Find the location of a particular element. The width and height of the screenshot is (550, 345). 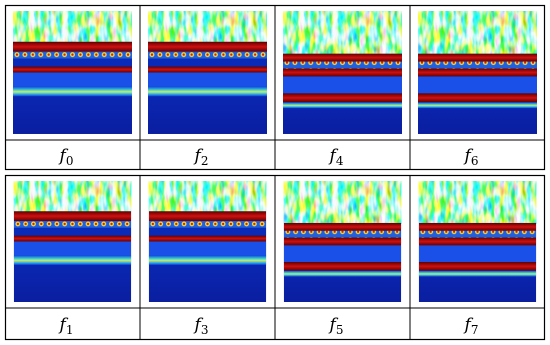

label-subscript: 2 is located at coordinates (205, 161).